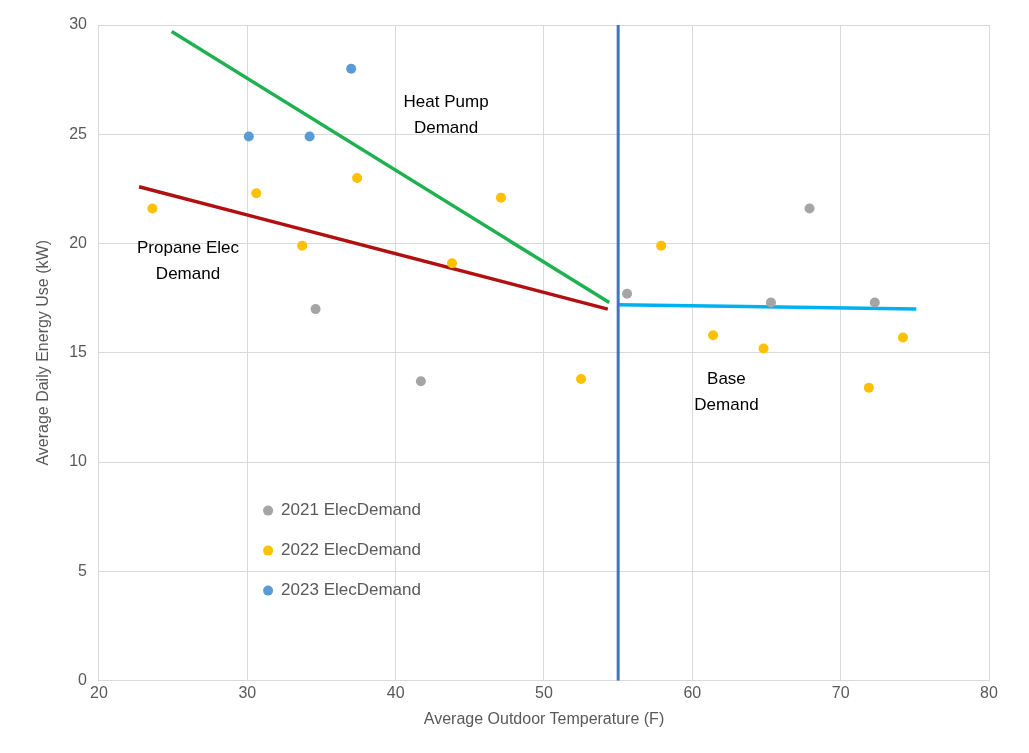 Image resolution: width=1029 pixels, height=753 pixels. What do you see at coordinates (544, 692) in the screenshot?
I see `x-tick-label: 50` at bounding box center [544, 692].